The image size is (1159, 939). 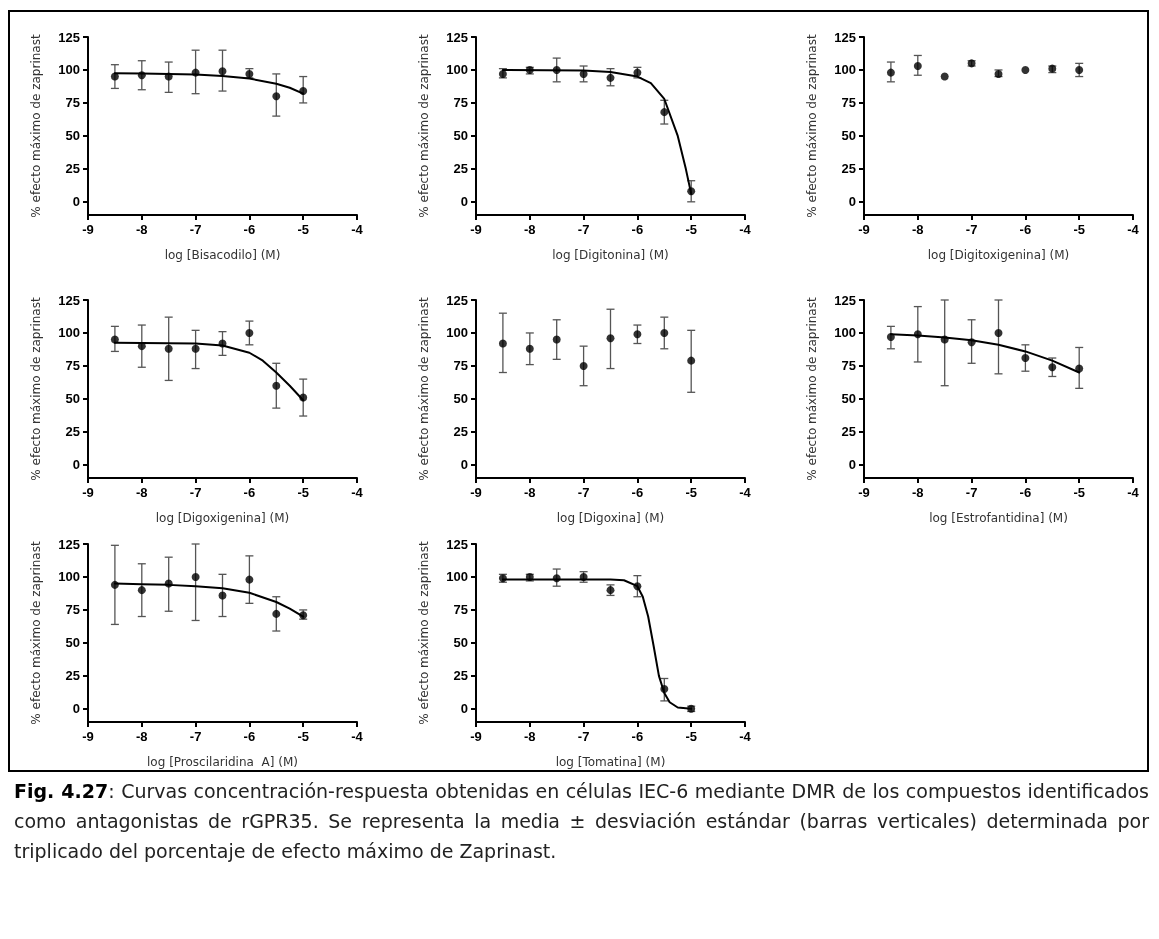 What do you see at coordinates (581, 821) in the screenshot?
I see `caption: Fig. 4.27: Curvas concentración-respuesta obtenidas en células IEC-6 mediante DMR de los compuestos identificados como antagonistas de rGPR35. Se representa la media ± desviación estándar (barras verticales) determinada por triplicado del porcentaje de efecto máximo de Zaprinast.` at bounding box center [581, 821].